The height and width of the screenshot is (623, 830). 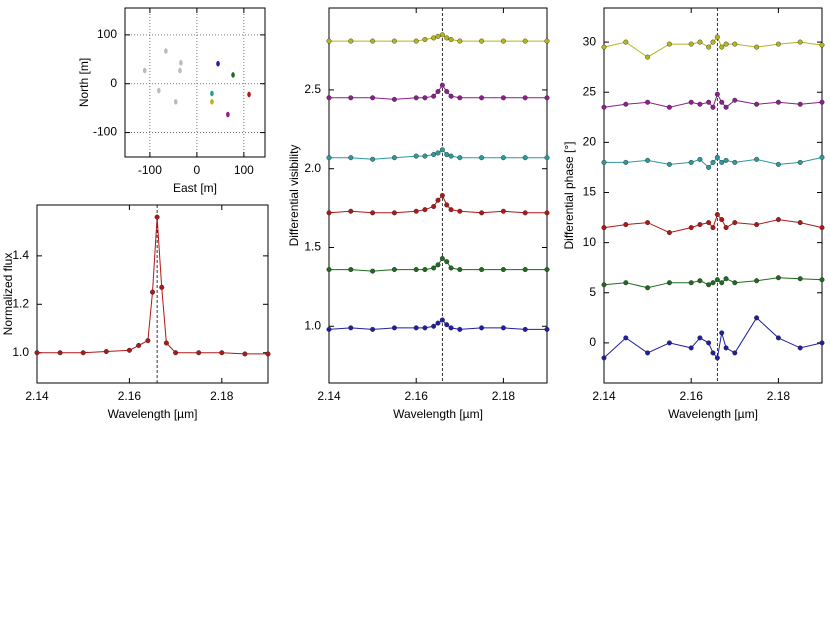 What do you see at coordinates (417, 396) in the screenshot?
I see `x-tick-label: 2.16` at bounding box center [417, 396].